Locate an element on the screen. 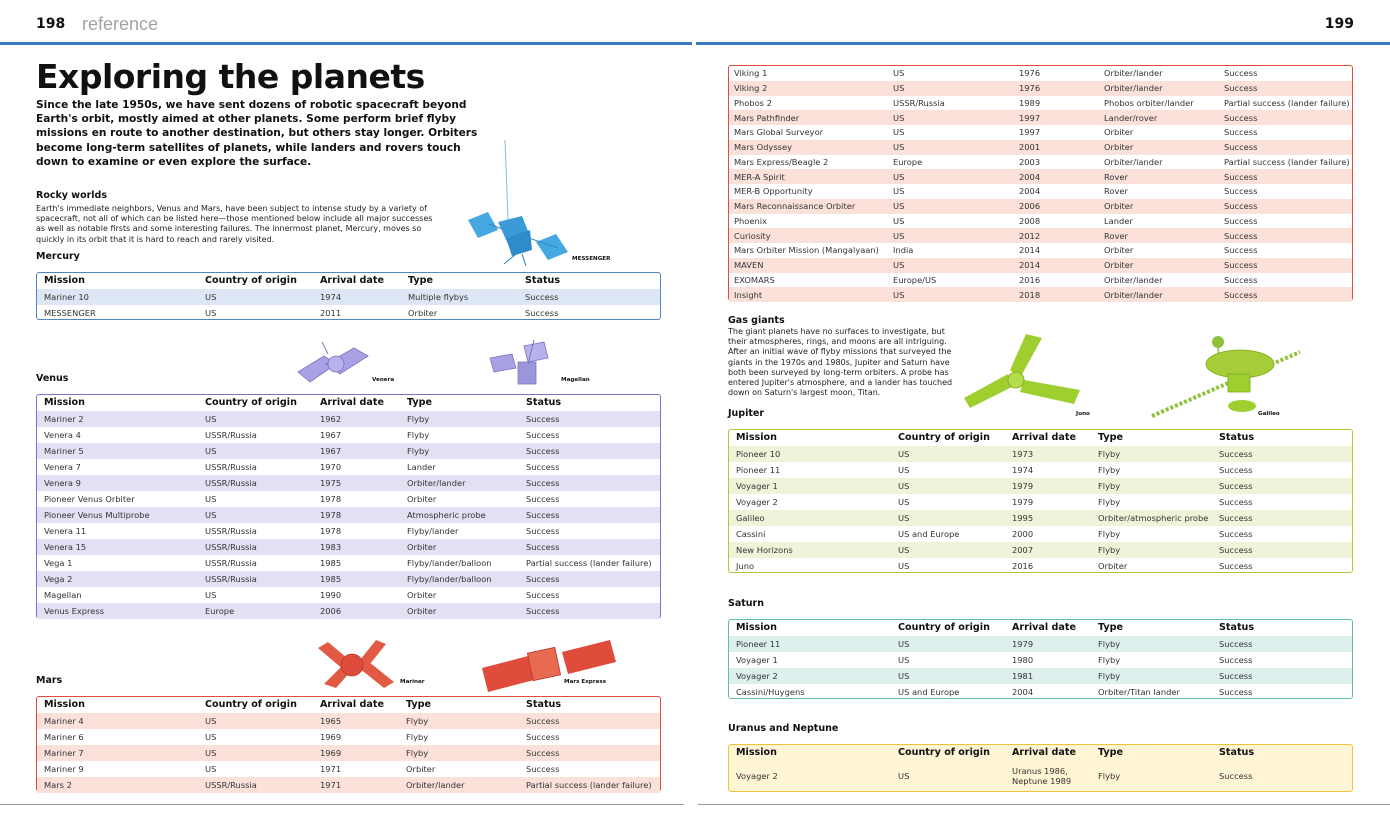 The height and width of the screenshot is (830, 1390). table-row: Juno US 2016 Orbiter Success is located at coordinates (1040, 566).